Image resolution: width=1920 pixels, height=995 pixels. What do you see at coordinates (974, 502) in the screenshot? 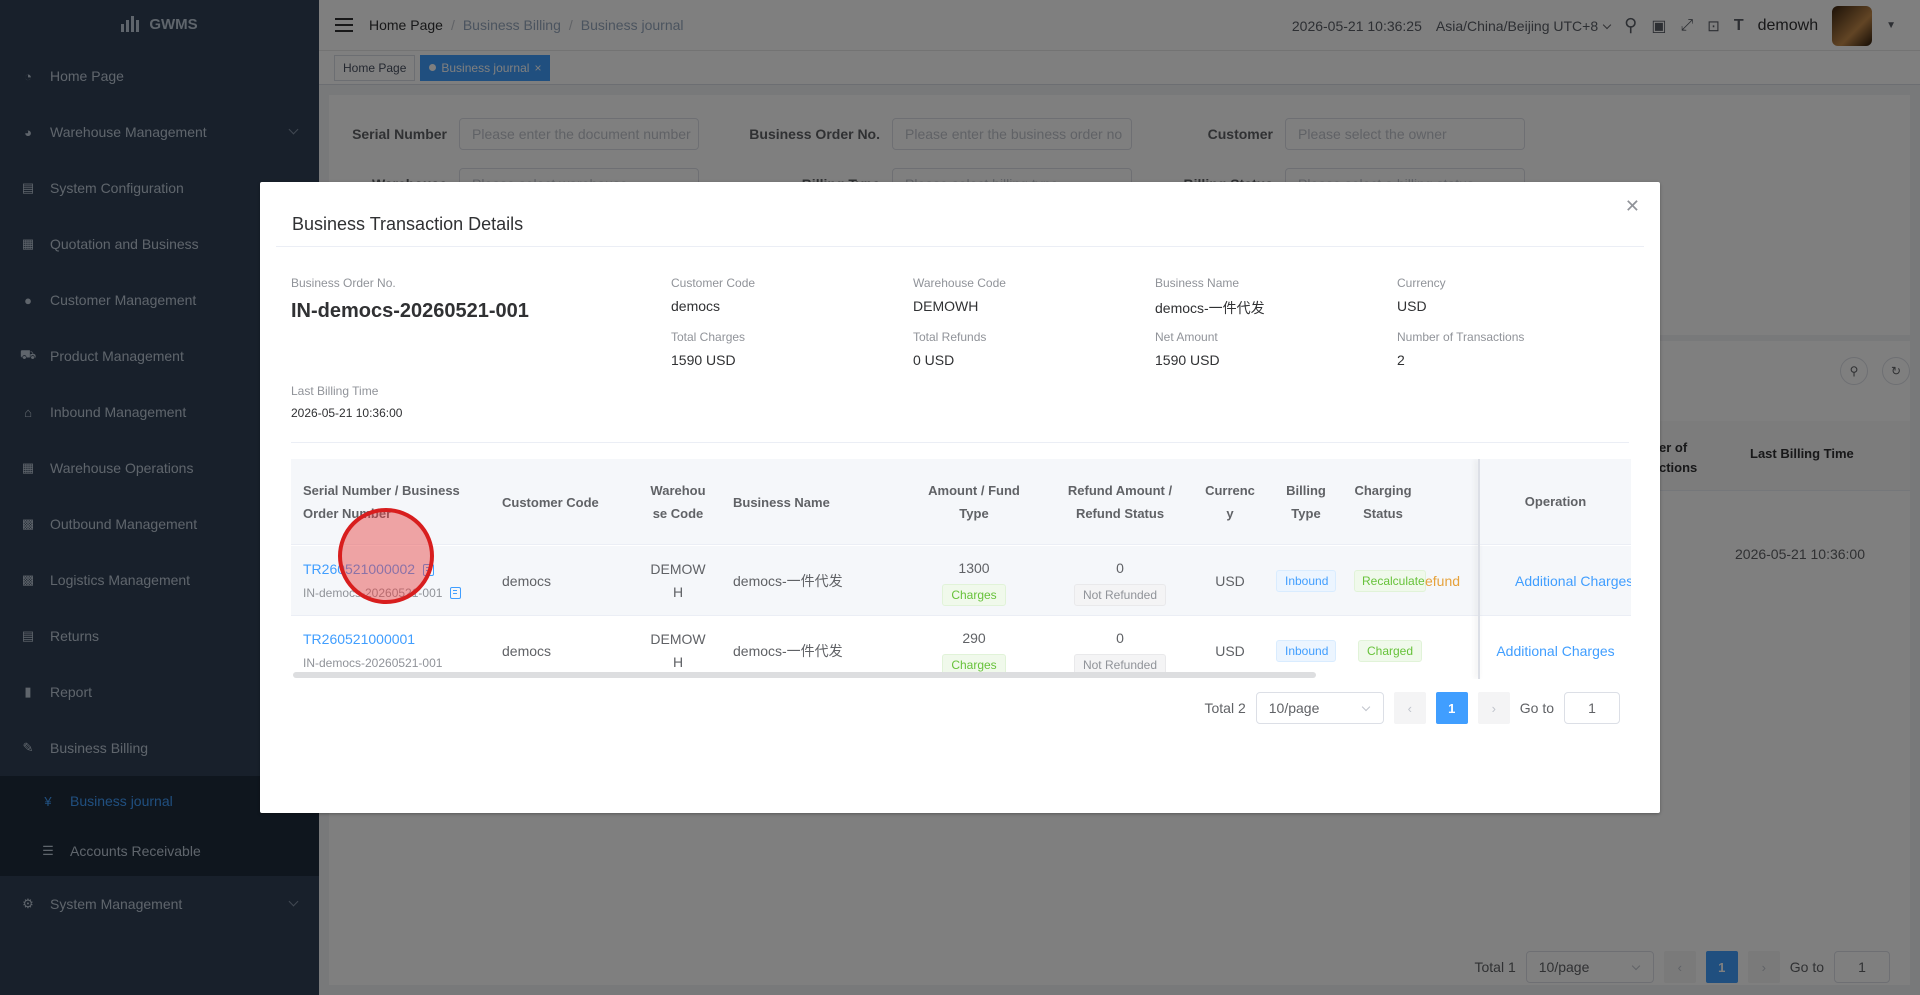
I see `col-amount: Amount / Fund Type` at bounding box center [974, 502].